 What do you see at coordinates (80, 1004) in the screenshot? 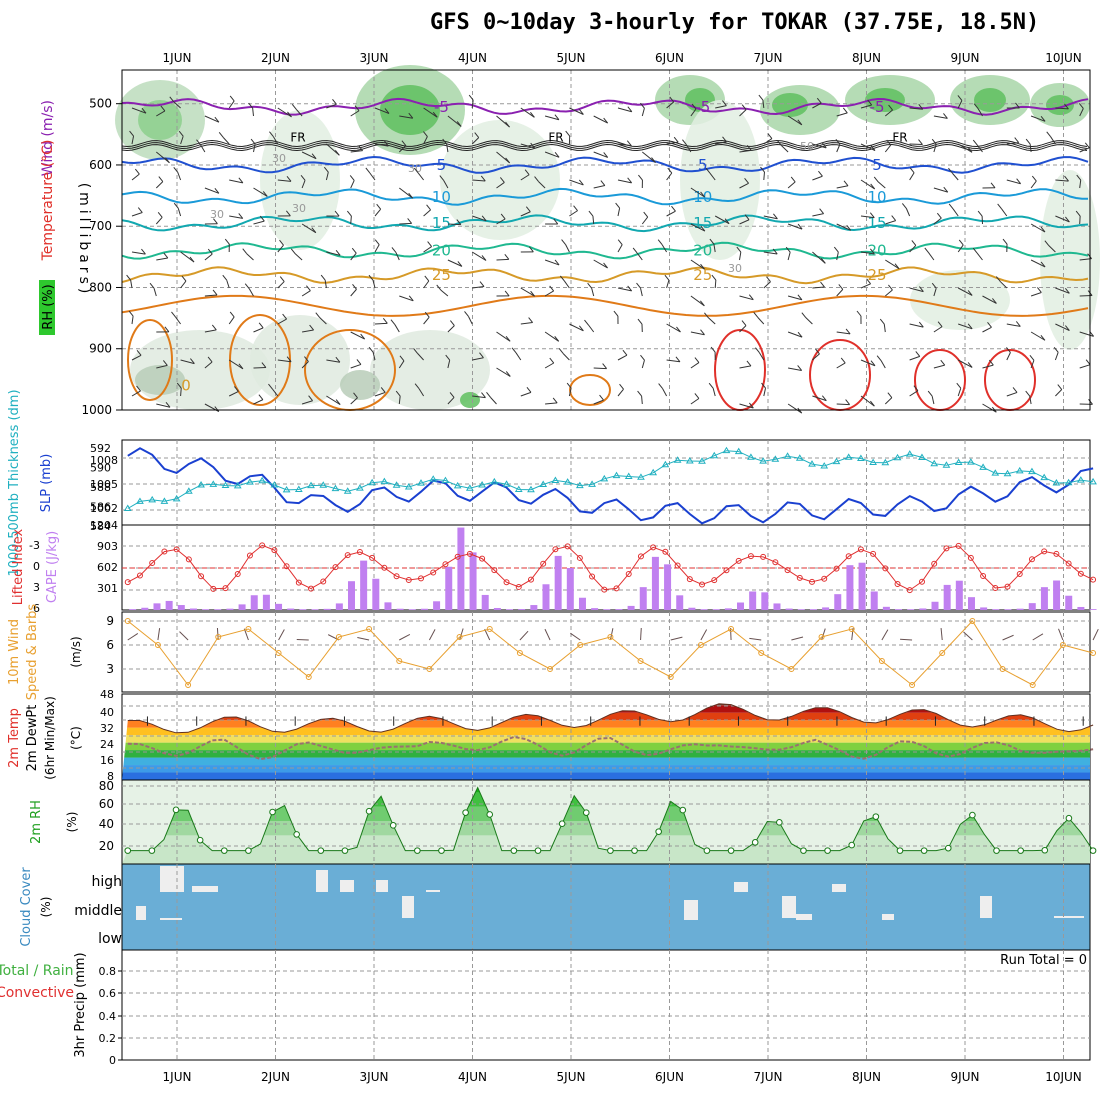
I see `precip-ylabel: 3hr Precip (mm)` at bounding box center [80, 1004].